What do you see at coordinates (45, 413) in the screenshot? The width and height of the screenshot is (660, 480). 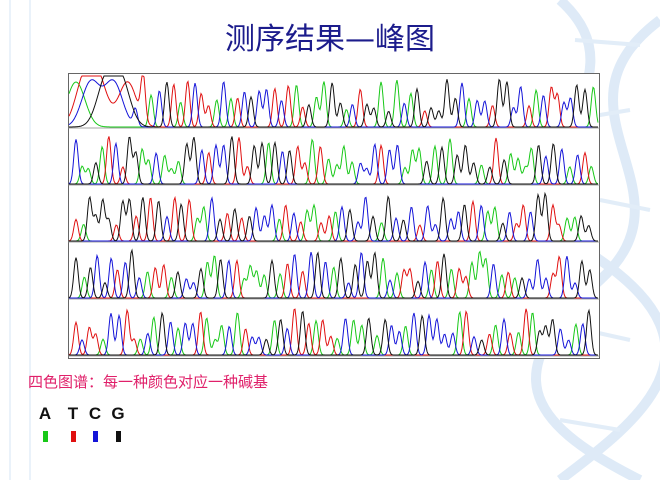 I see `base-letter: A` at bounding box center [45, 413].